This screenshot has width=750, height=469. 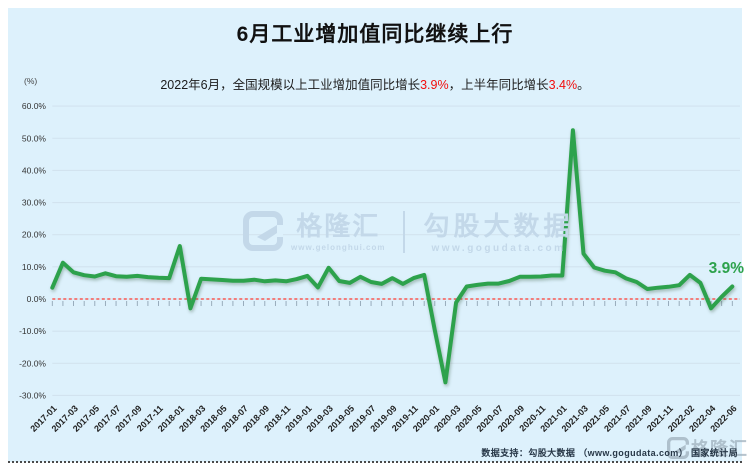 What do you see at coordinates (34, 170) in the screenshot?
I see `y-axis-label: 40.0%` at bounding box center [34, 170].